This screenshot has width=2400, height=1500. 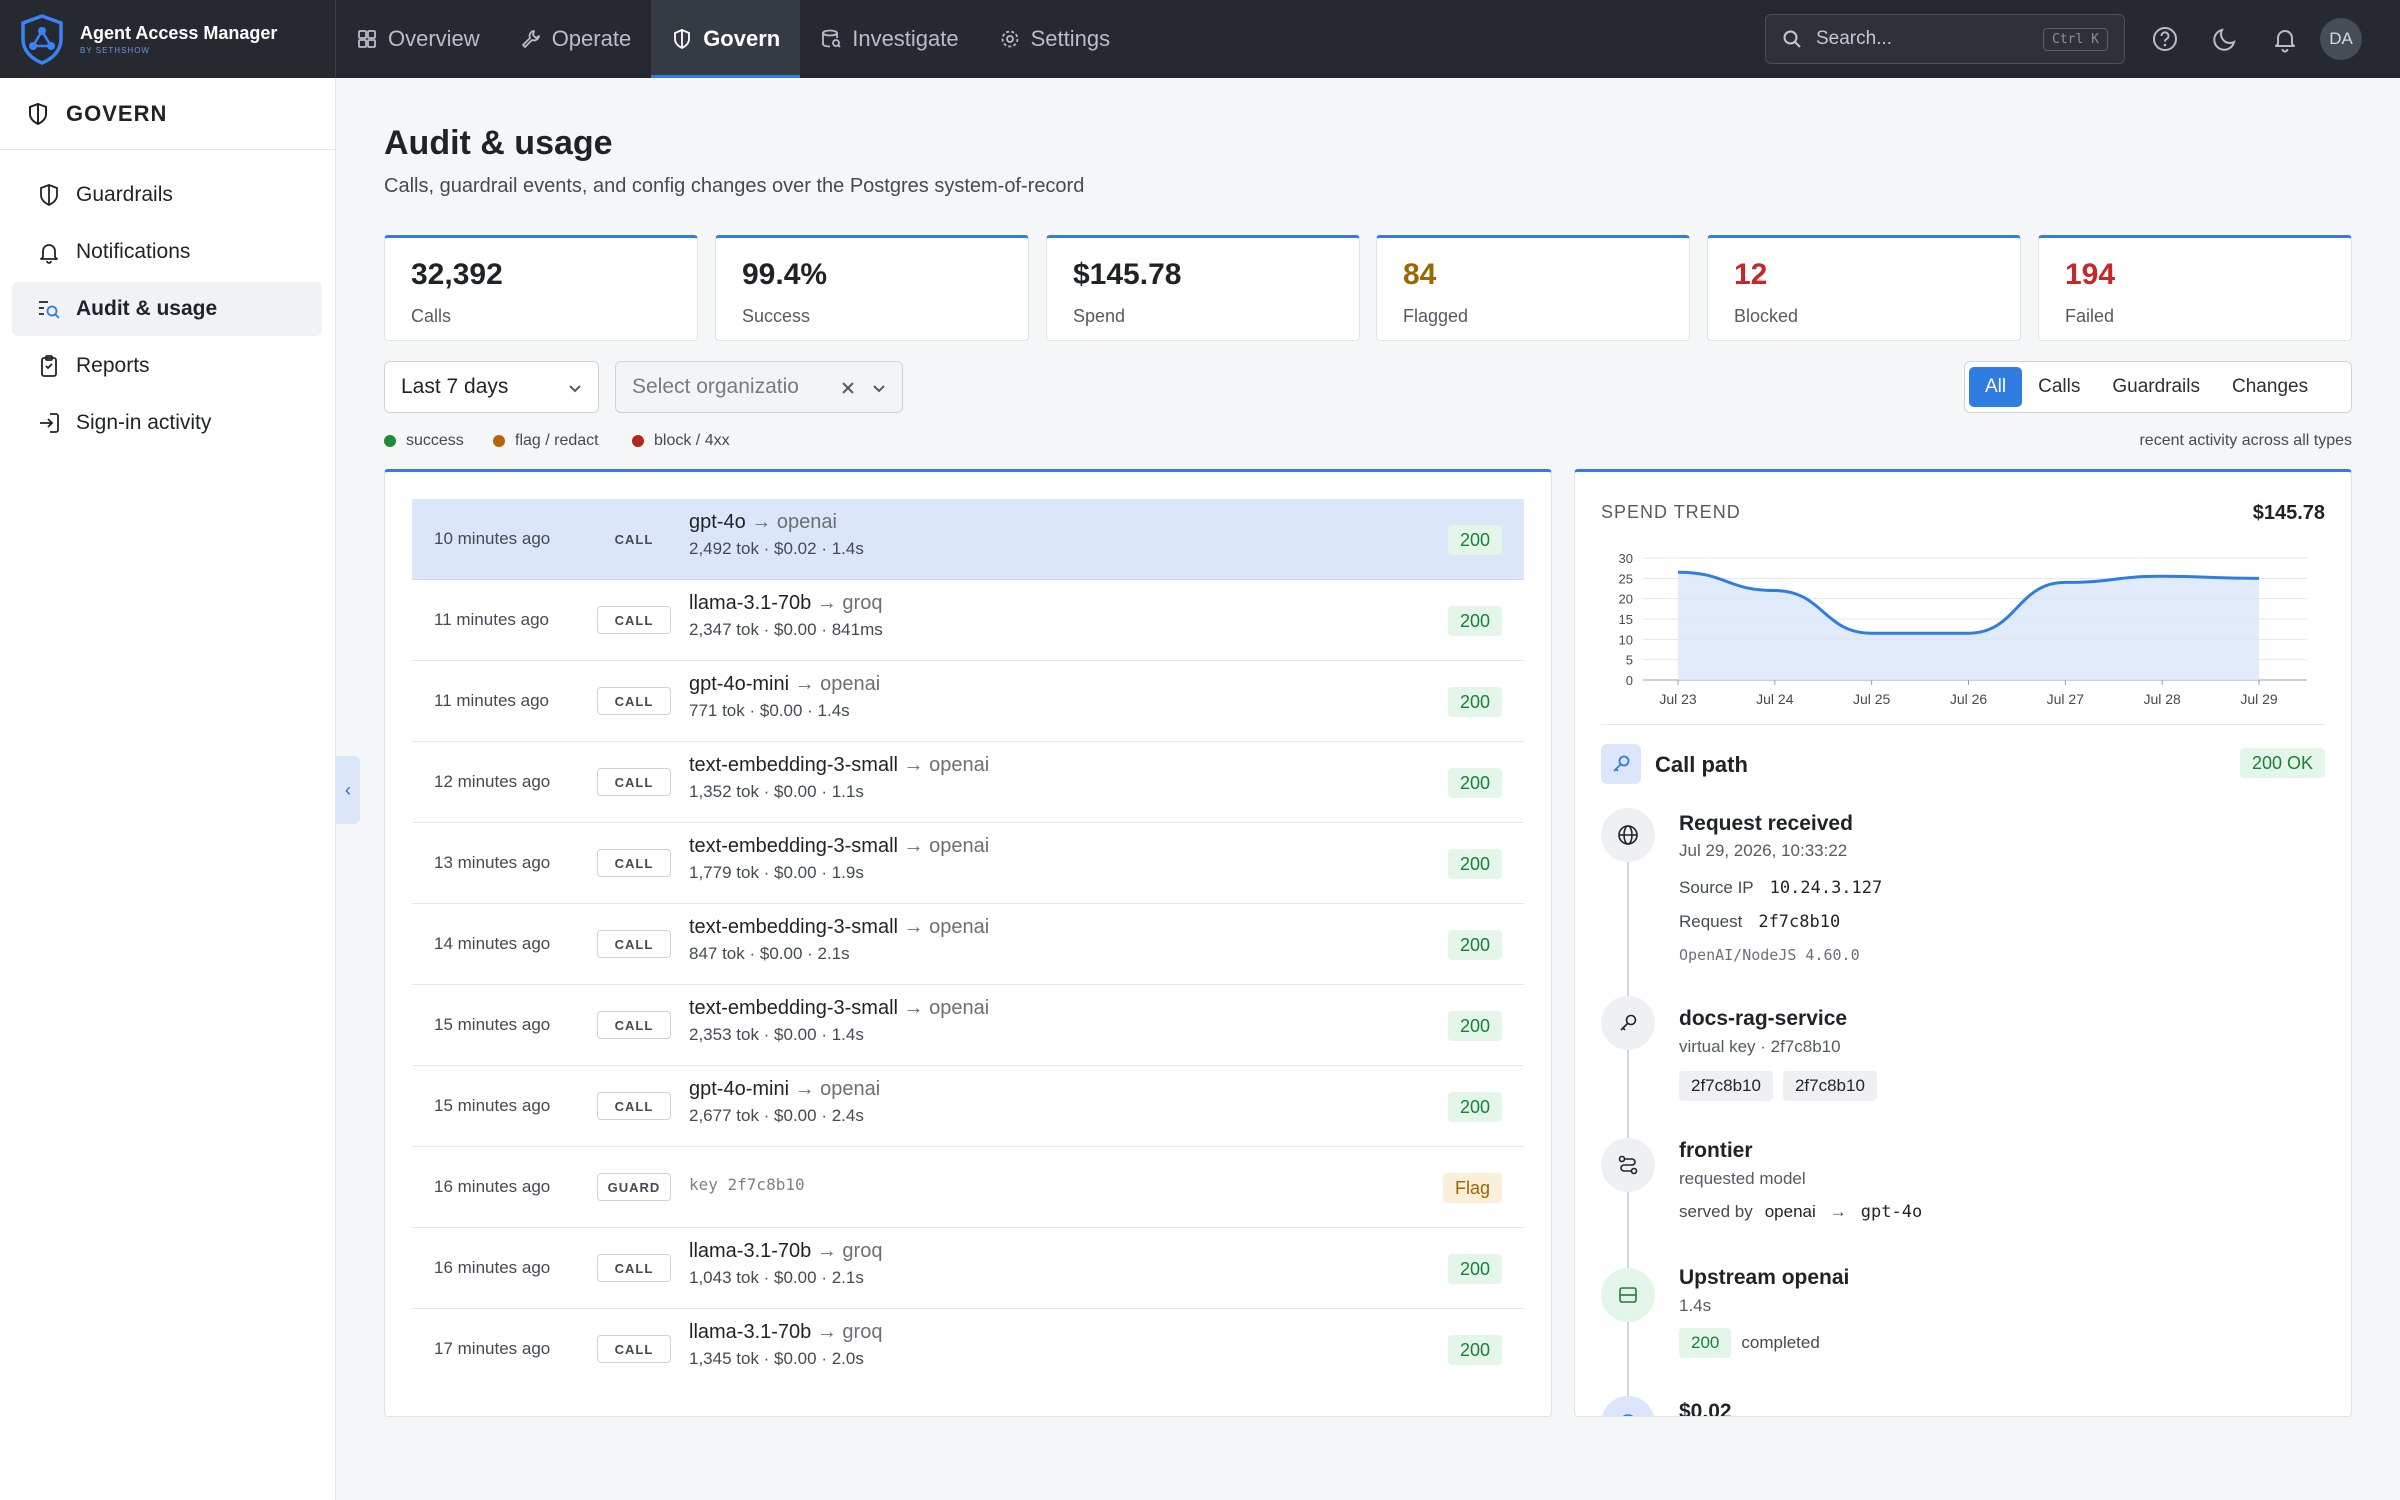 I want to click on stat-value: $145.78, so click(x=1127, y=274).